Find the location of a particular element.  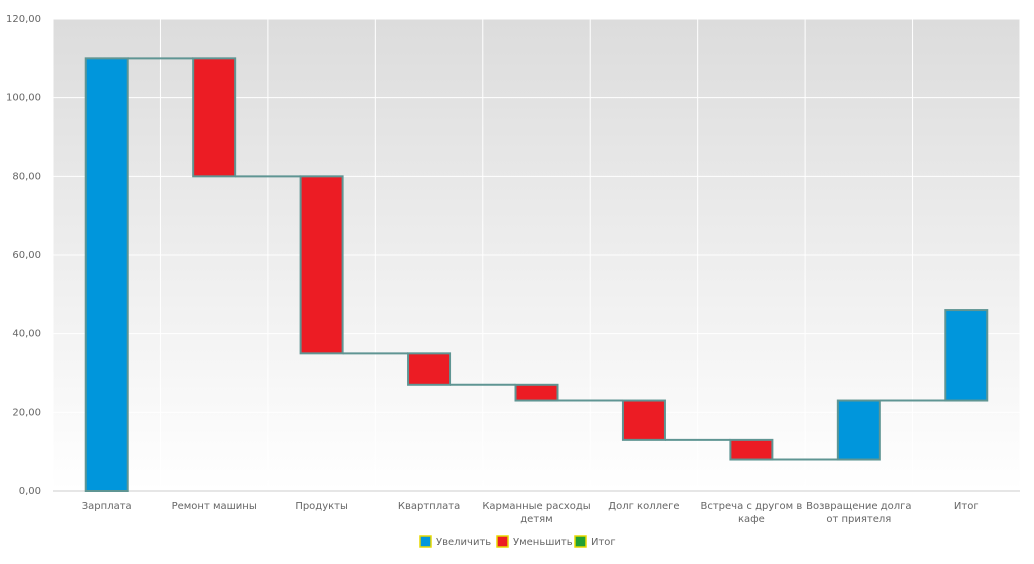

x-tick-label: Встреча с другом в кафе is located at coordinates (752, 513).